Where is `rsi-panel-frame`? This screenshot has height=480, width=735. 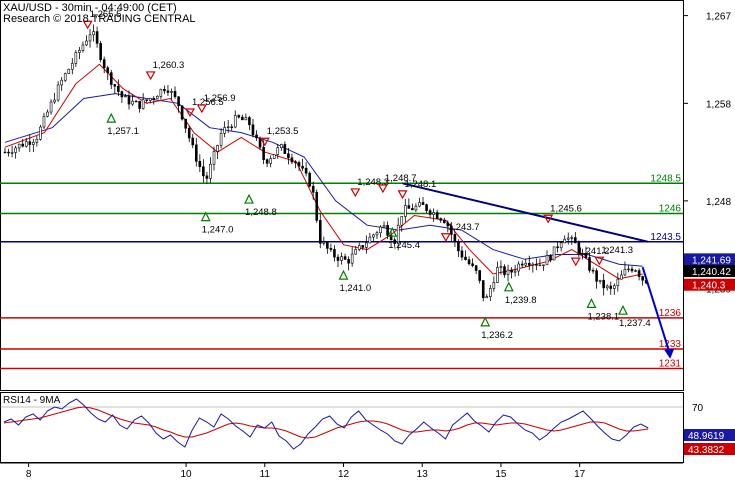
rsi-panel-frame is located at coordinates (342, 427).